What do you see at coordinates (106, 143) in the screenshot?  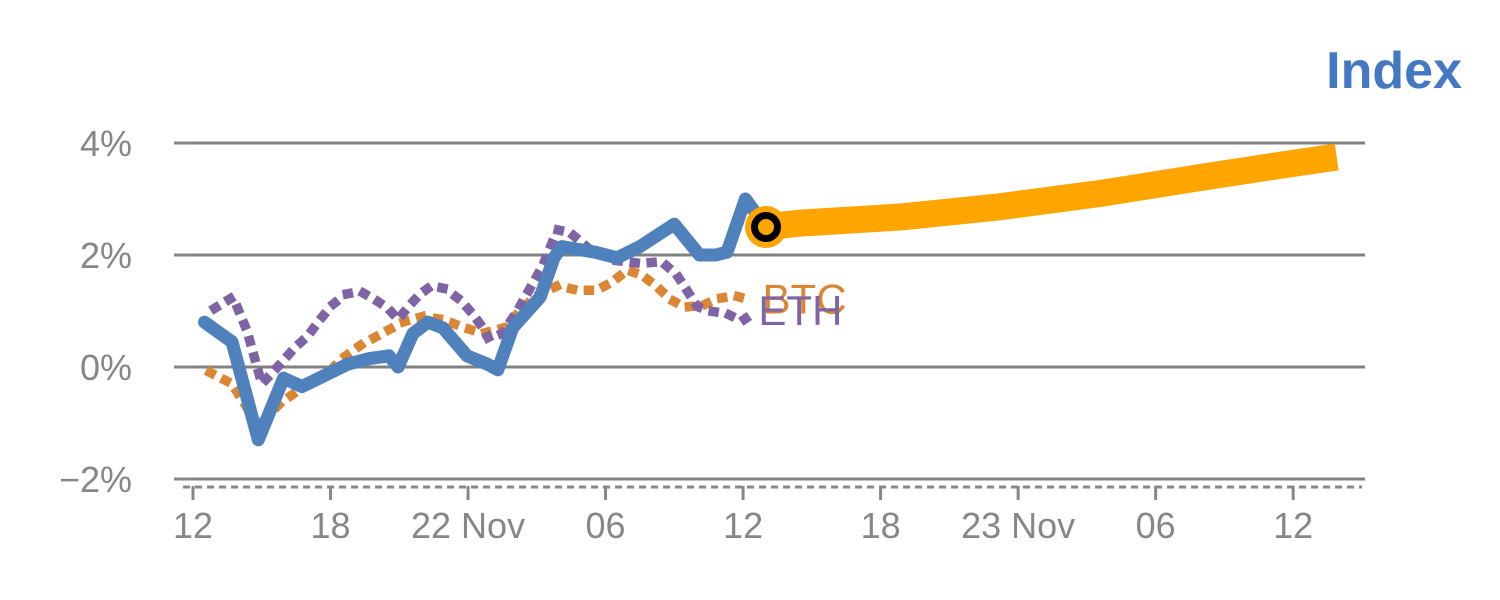 I see `y-axis-label: 4%` at bounding box center [106, 143].